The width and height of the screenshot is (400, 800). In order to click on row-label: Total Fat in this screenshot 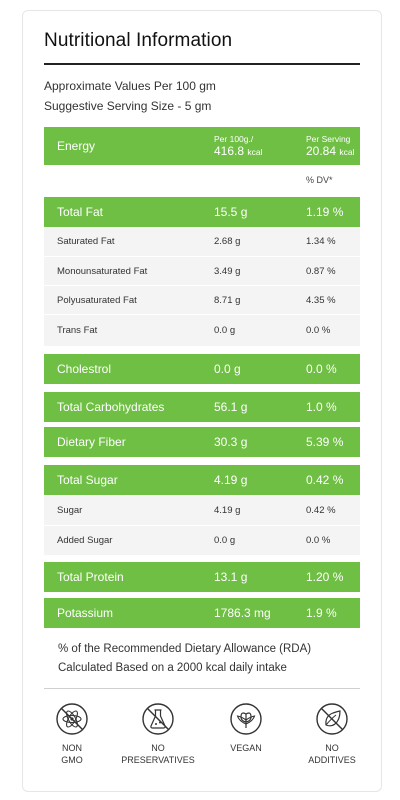, I will do `click(80, 212)`.